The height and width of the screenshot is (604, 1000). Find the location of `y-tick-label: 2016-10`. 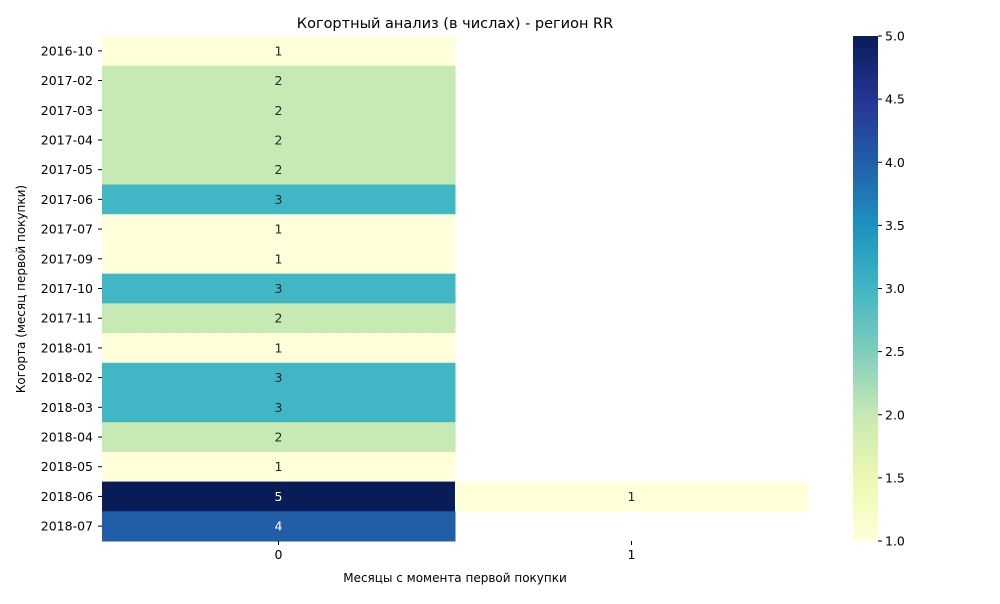

y-tick-label: 2016-10 is located at coordinates (67, 50).